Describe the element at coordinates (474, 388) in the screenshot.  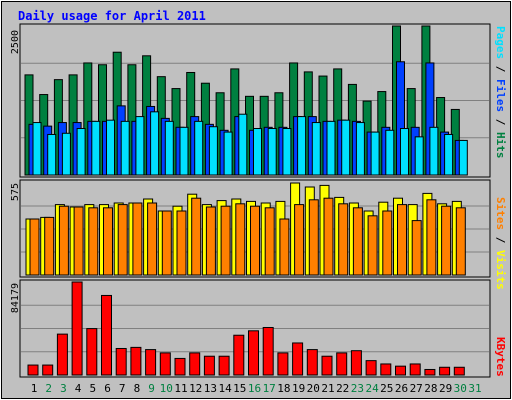
I see `xtick-label: 31` at that location.